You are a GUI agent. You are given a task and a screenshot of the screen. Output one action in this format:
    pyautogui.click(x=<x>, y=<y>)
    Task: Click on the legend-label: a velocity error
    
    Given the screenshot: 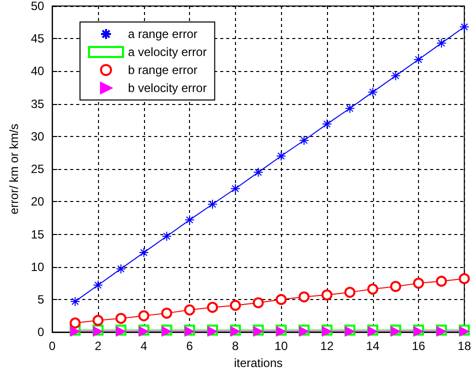 What is the action you would take?
    pyautogui.click(x=167, y=52)
    